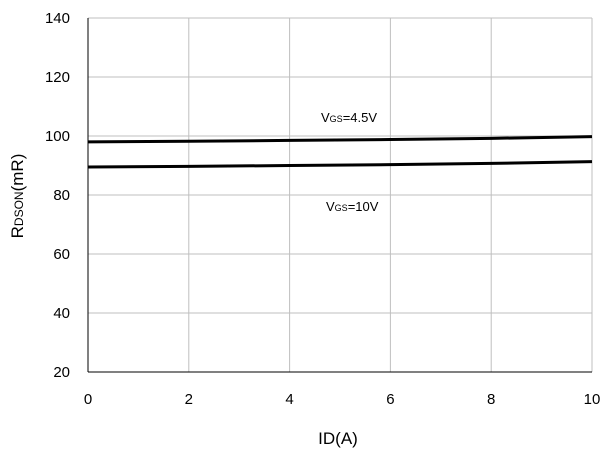  What do you see at coordinates (57, 136) in the screenshot?
I see `y-tick-label: 100` at bounding box center [57, 136].